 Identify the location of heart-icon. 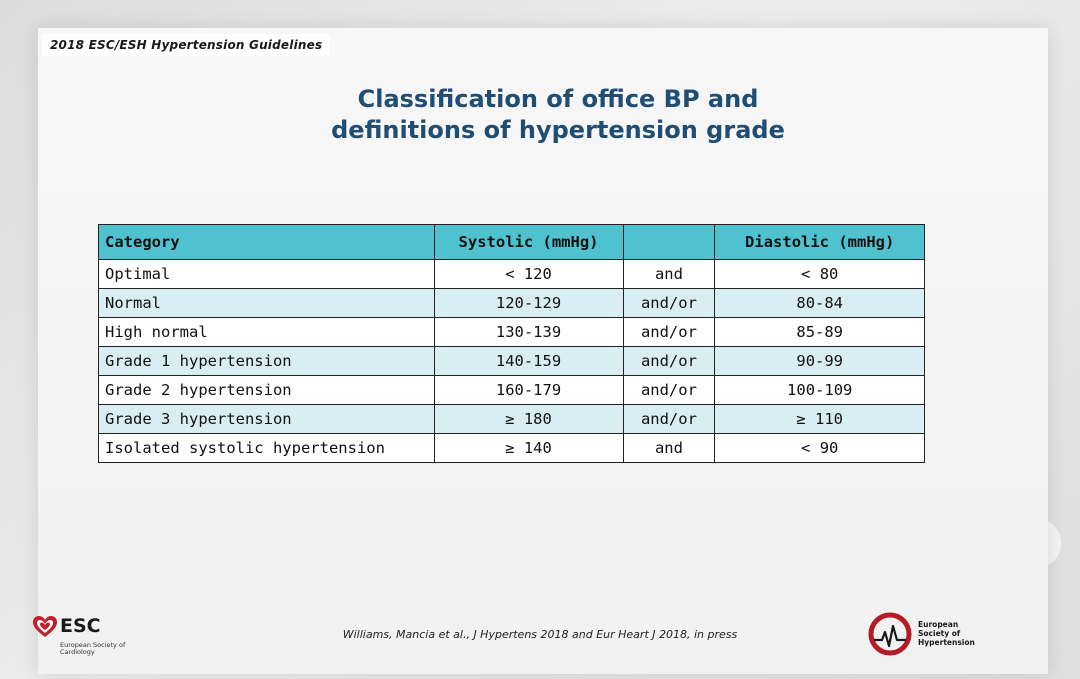
(45, 626).